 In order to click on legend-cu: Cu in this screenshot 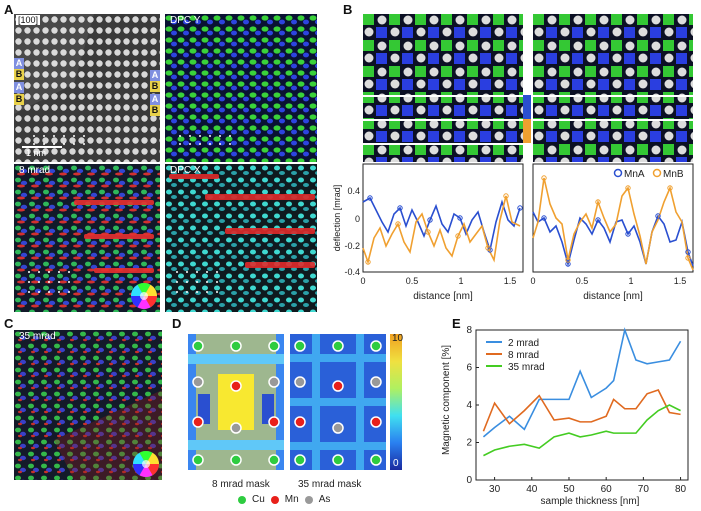, I will do `click(258, 499)`.